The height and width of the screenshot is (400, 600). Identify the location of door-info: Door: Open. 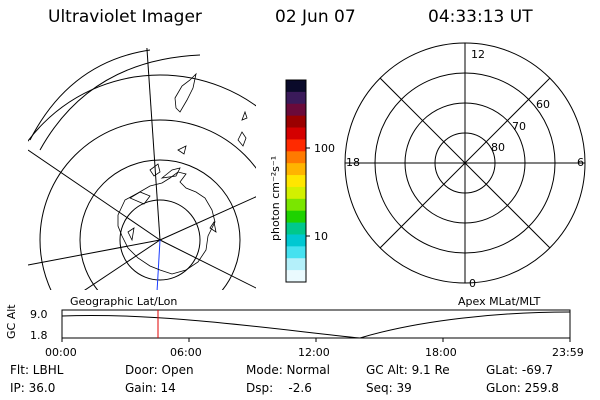
(159, 370).